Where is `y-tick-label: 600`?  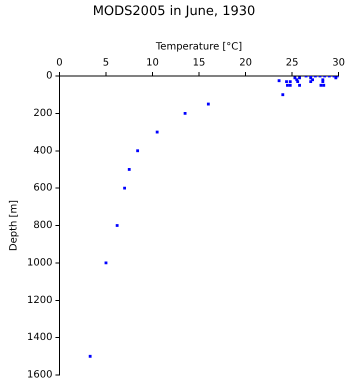 y-tick-label: 600 is located at coordinates (42, 188).